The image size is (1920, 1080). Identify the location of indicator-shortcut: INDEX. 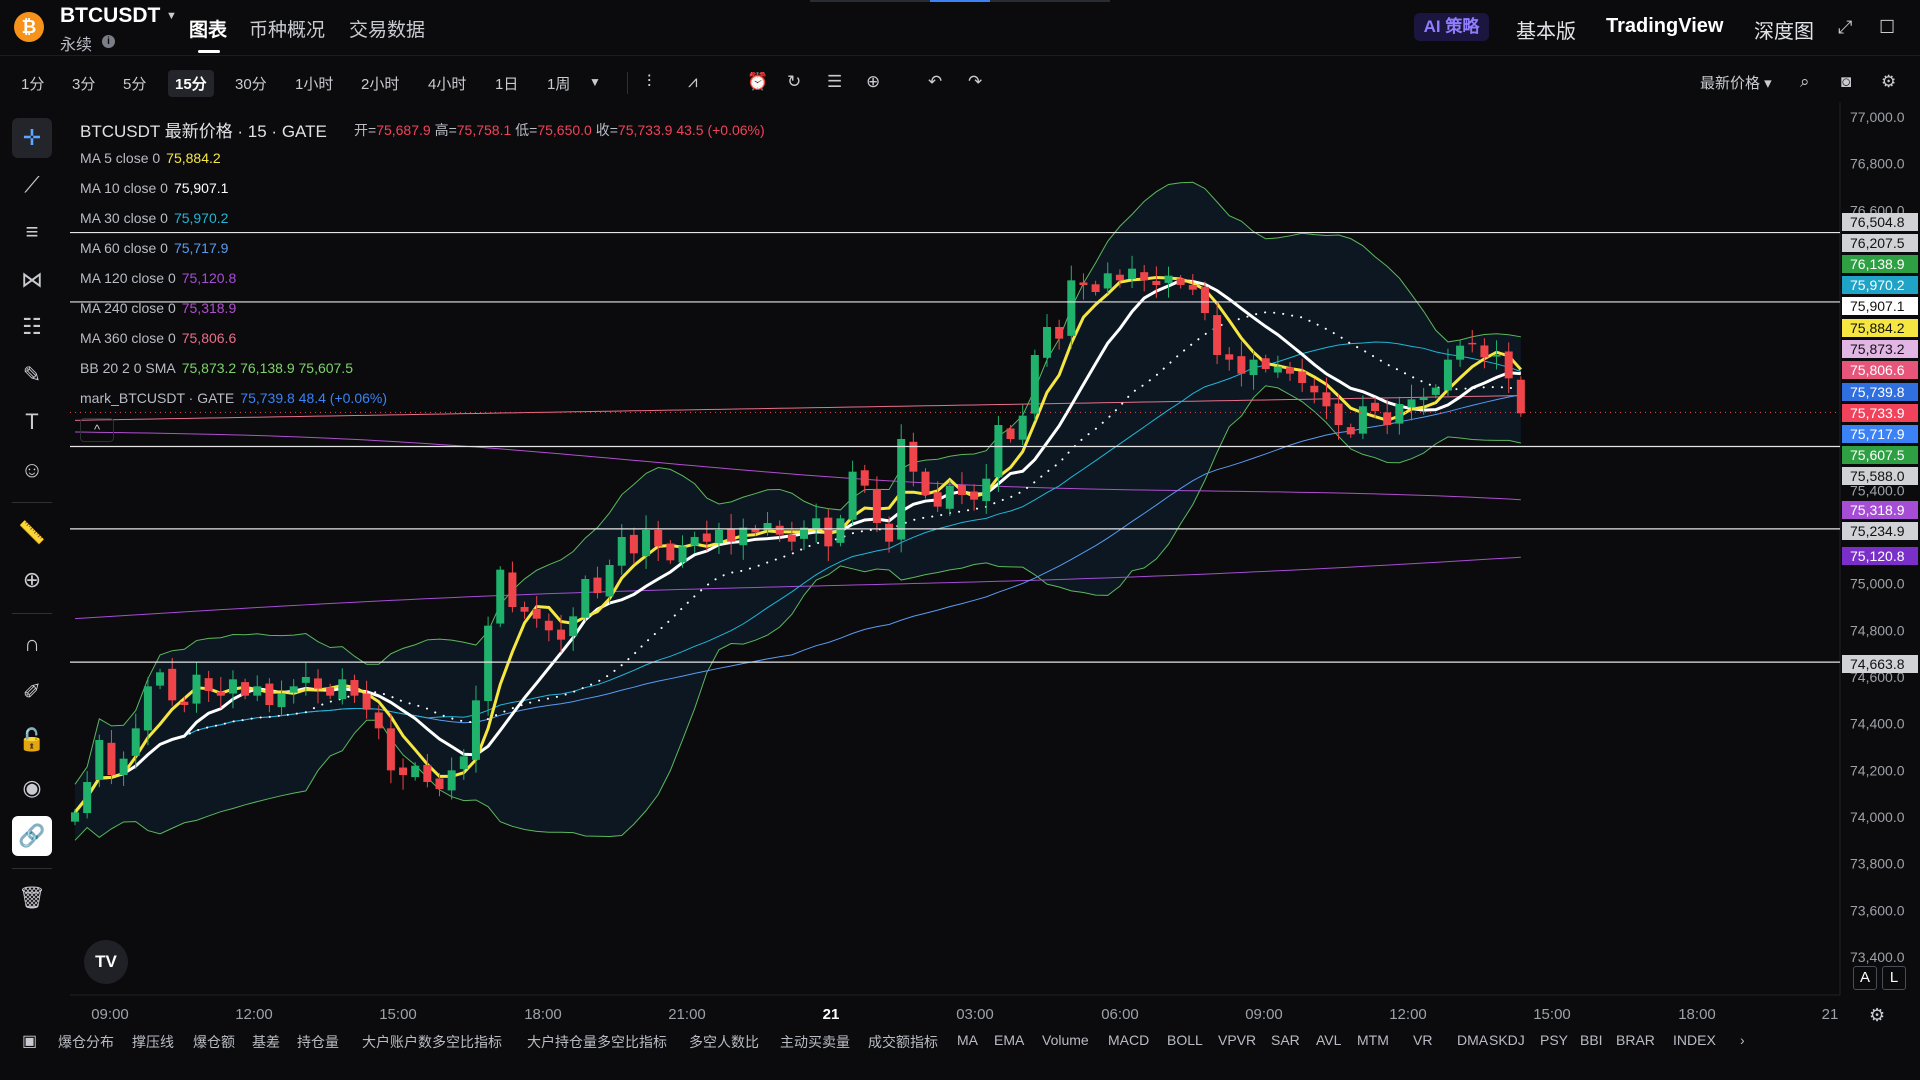
(1694, 1040).